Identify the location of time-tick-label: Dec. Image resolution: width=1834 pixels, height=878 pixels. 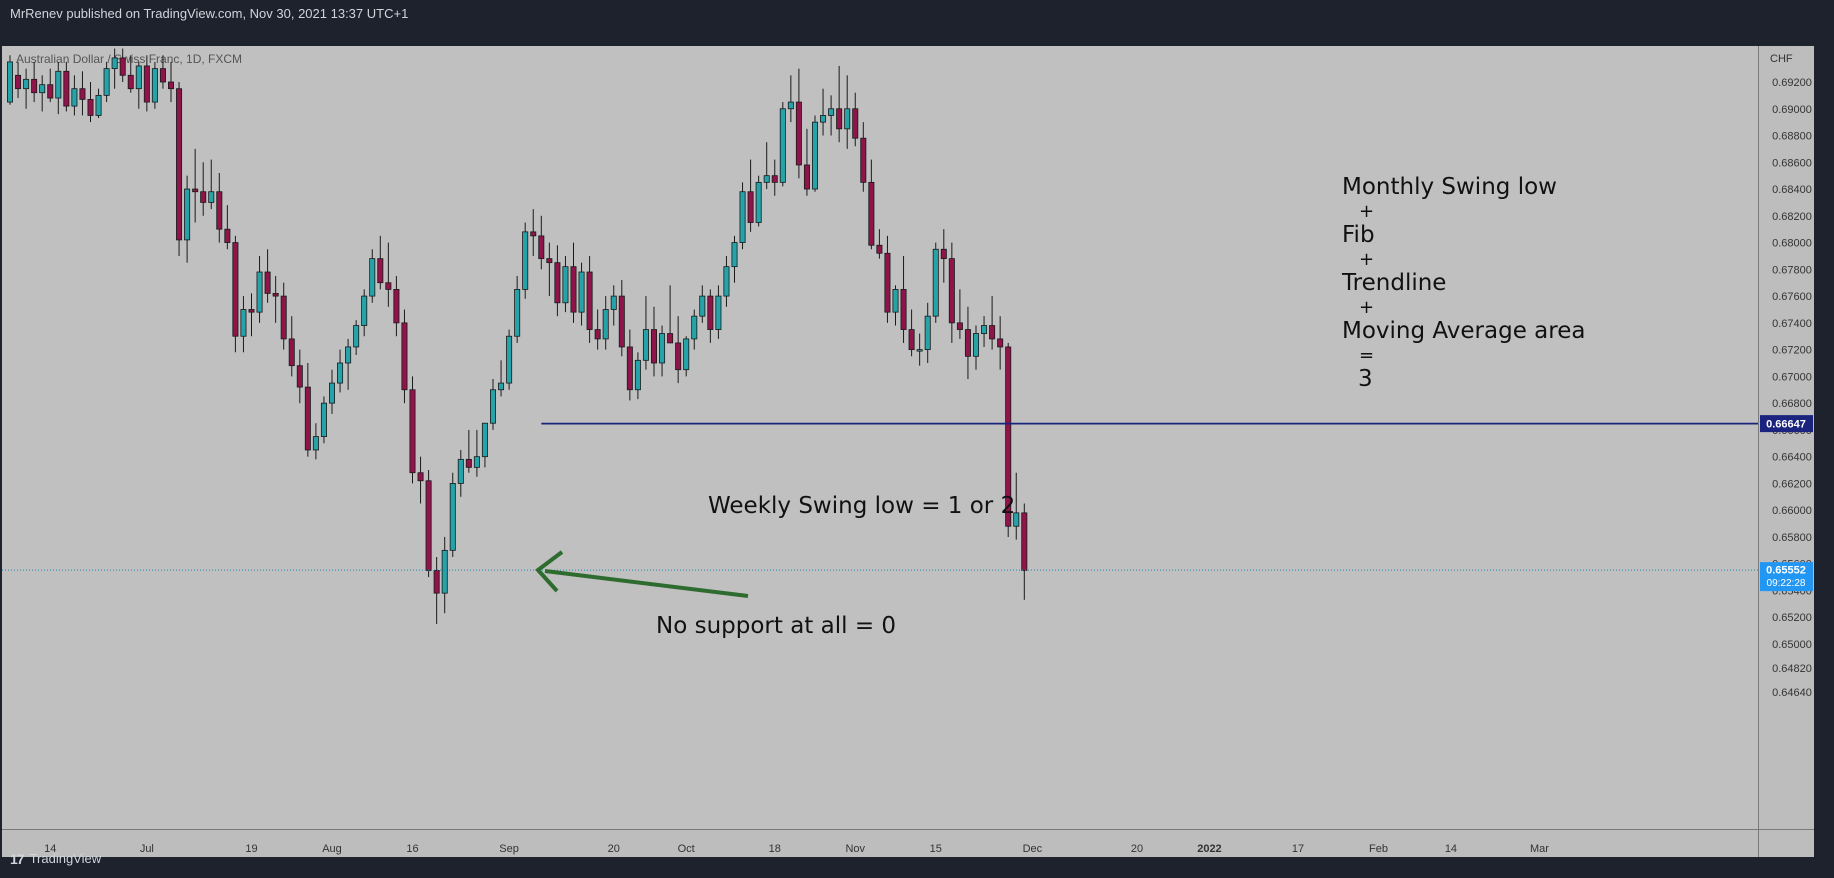
(1033, 849).